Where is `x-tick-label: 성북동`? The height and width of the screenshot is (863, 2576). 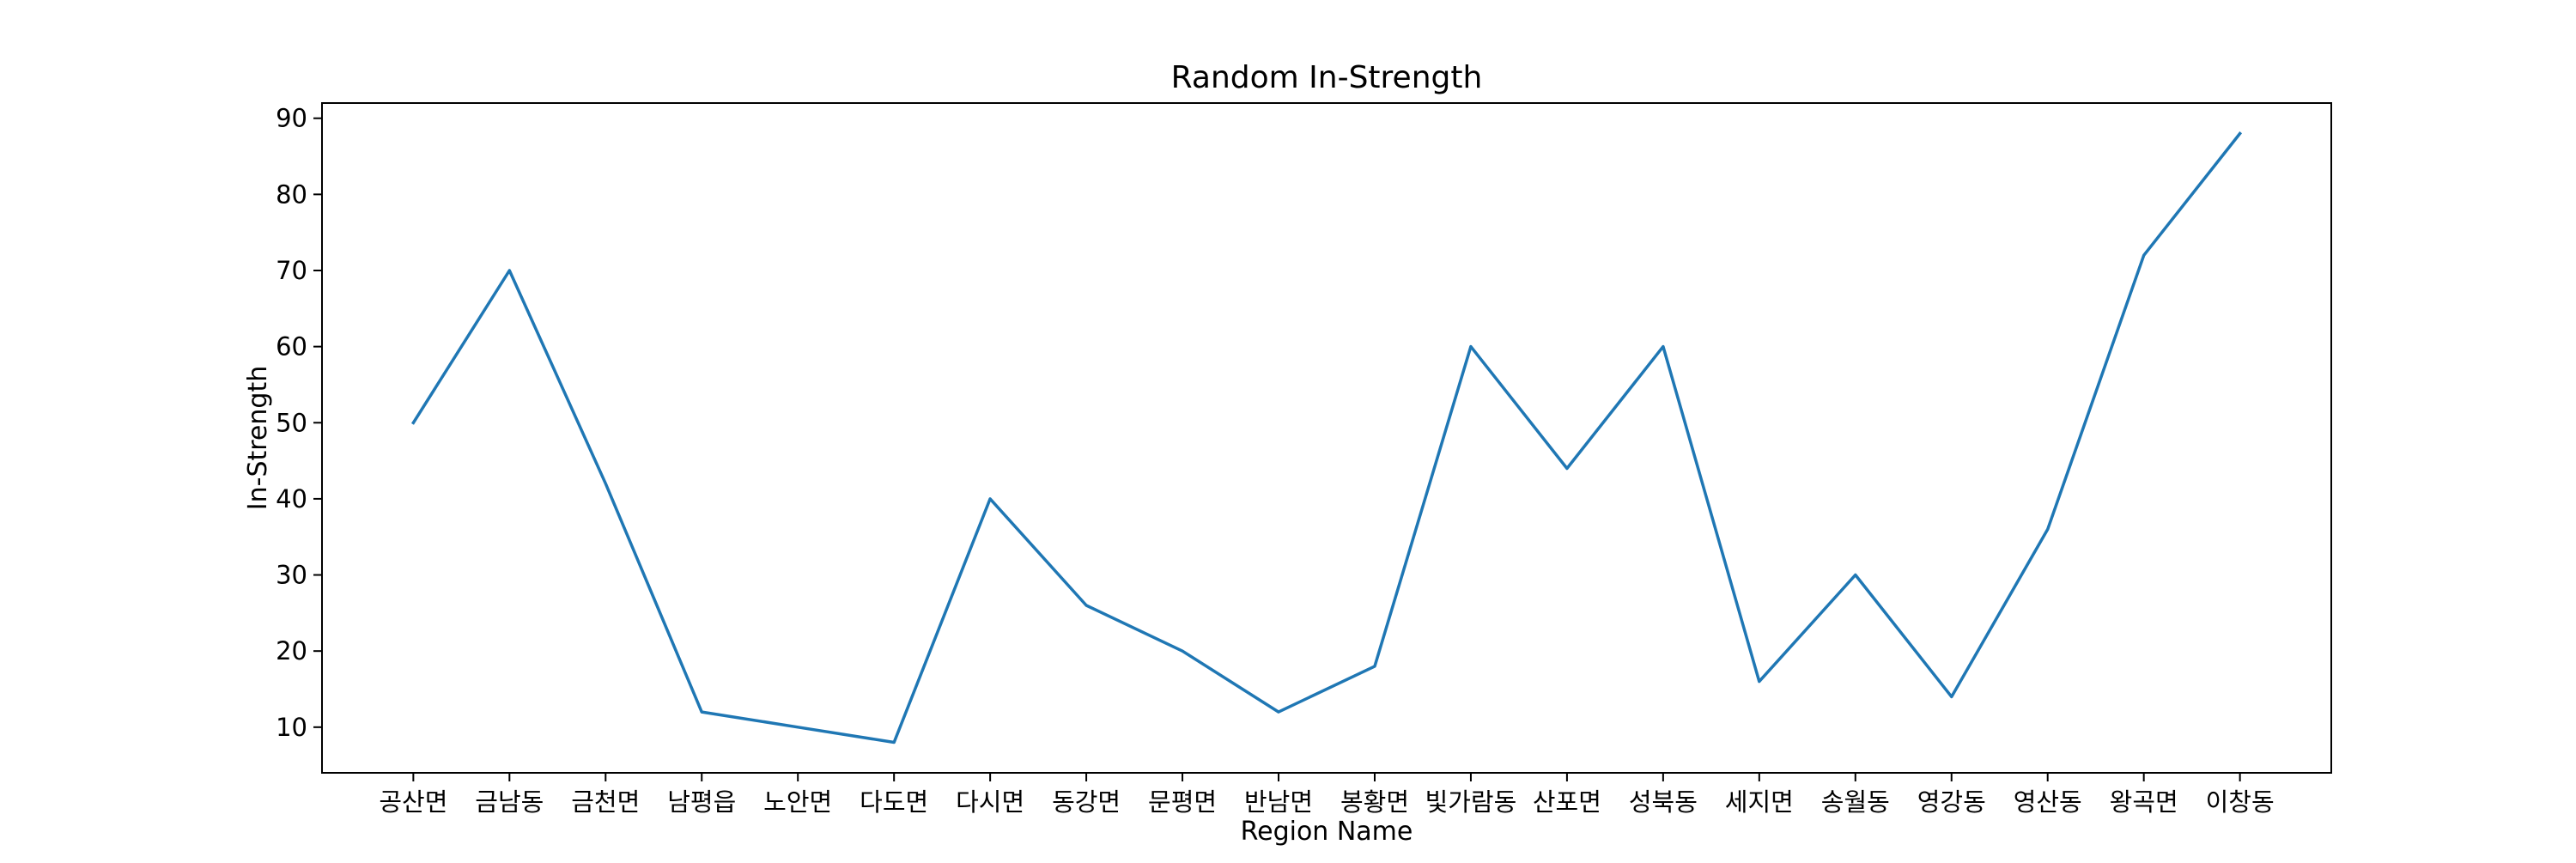
x-tick-label: 성북동 is located at coordinates (1664, 802).